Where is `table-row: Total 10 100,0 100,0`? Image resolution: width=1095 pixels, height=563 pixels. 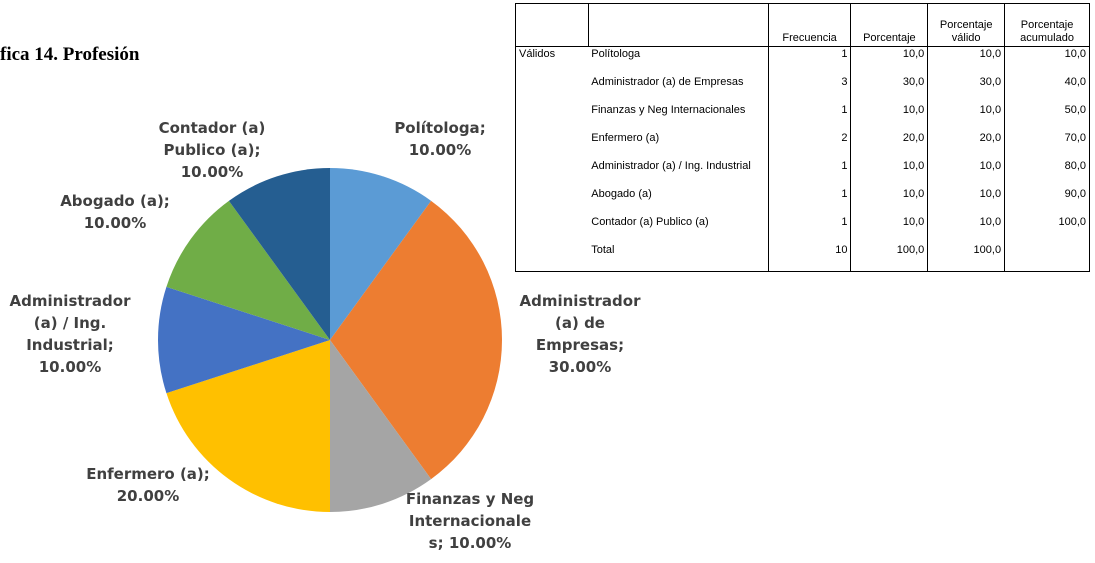
table-row: Total 10 100,0 100,0 is located at coordinates (802, 257).